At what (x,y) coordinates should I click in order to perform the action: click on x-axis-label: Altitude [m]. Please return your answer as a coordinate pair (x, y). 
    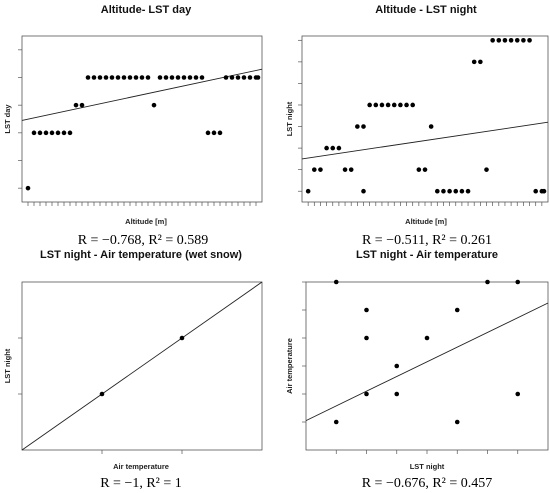
    Looking at the image, I should click on (426, 221).